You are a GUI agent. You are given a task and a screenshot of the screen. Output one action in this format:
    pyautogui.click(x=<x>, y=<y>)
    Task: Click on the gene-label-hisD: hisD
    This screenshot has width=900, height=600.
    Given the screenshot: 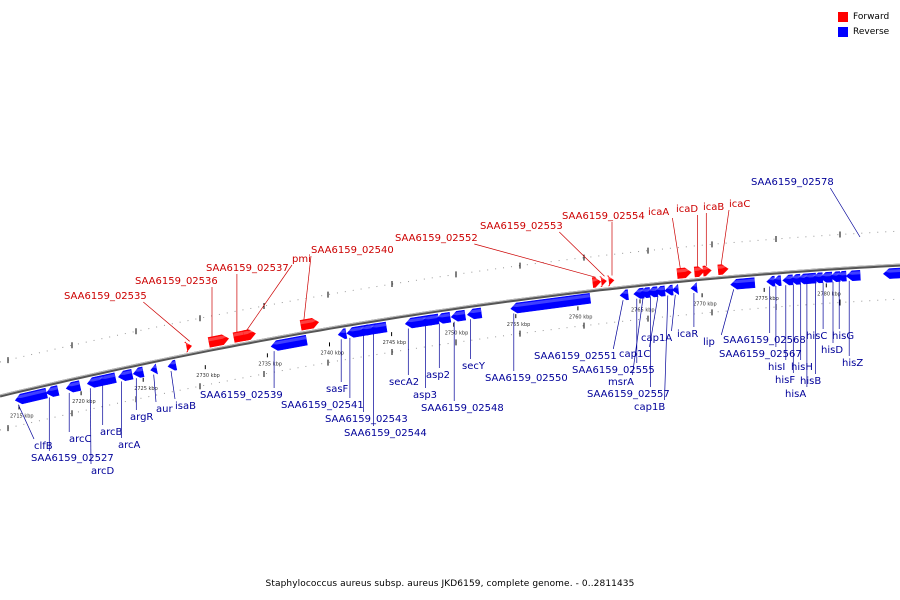 What is the action you would take?
    pyautogui.click(x=832, y=350)
    